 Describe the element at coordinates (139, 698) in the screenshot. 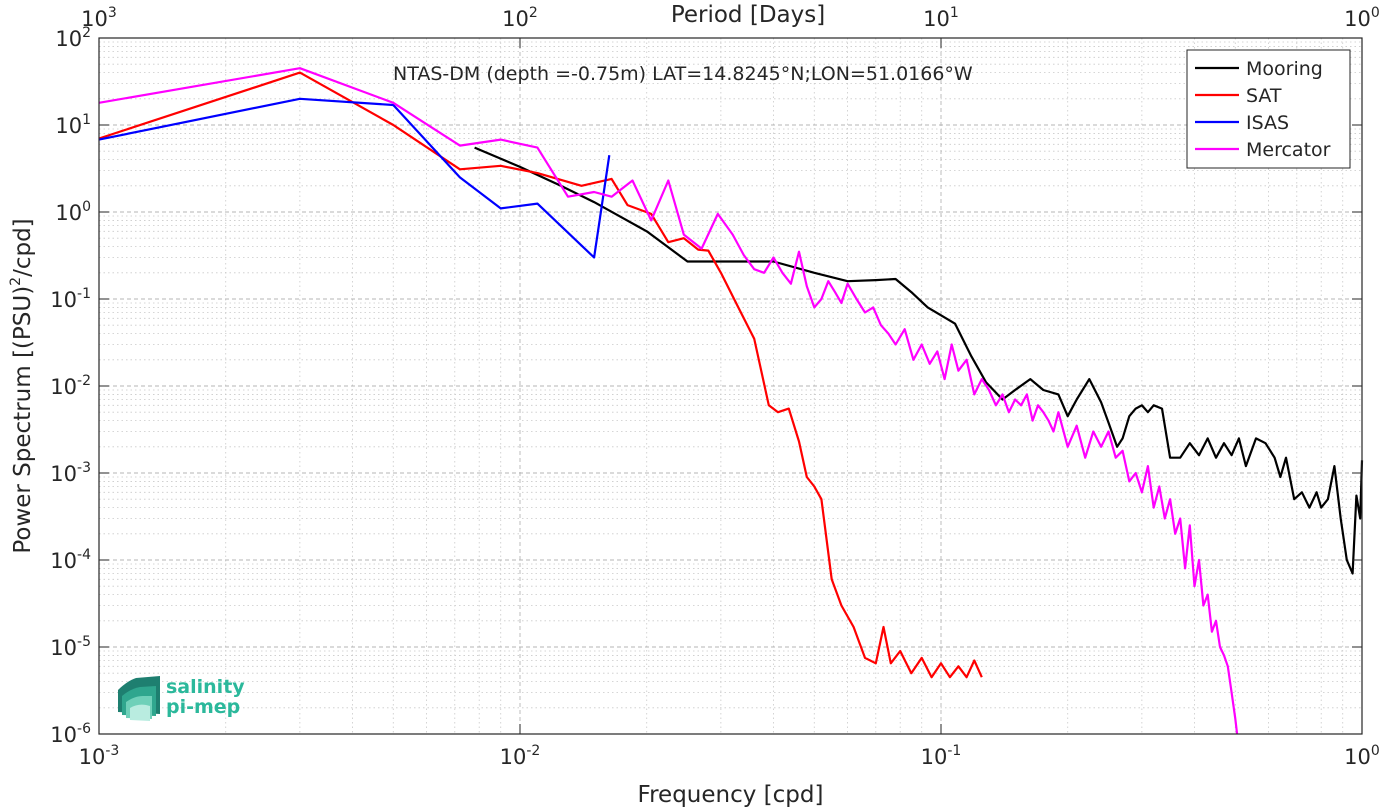

I see `logo-wave-icon` at that location.